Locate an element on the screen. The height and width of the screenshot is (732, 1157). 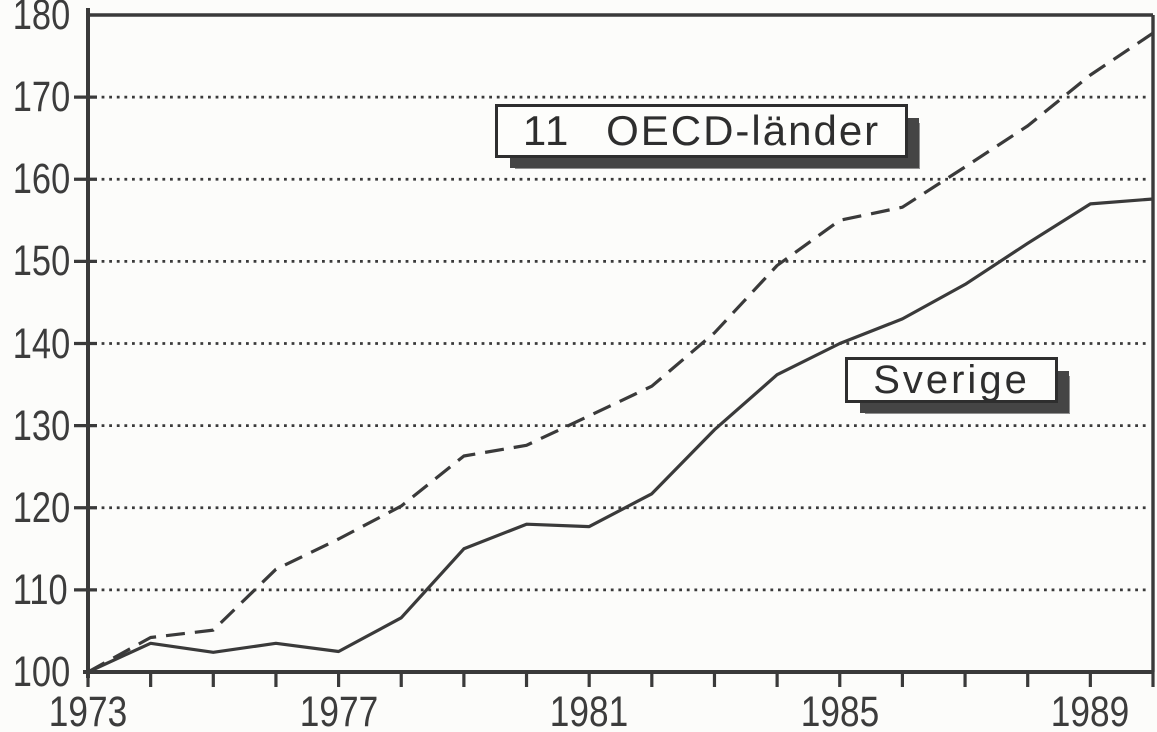
series-label-oecd-text: 11 OECD-länder is located at coordinates (701, 130).